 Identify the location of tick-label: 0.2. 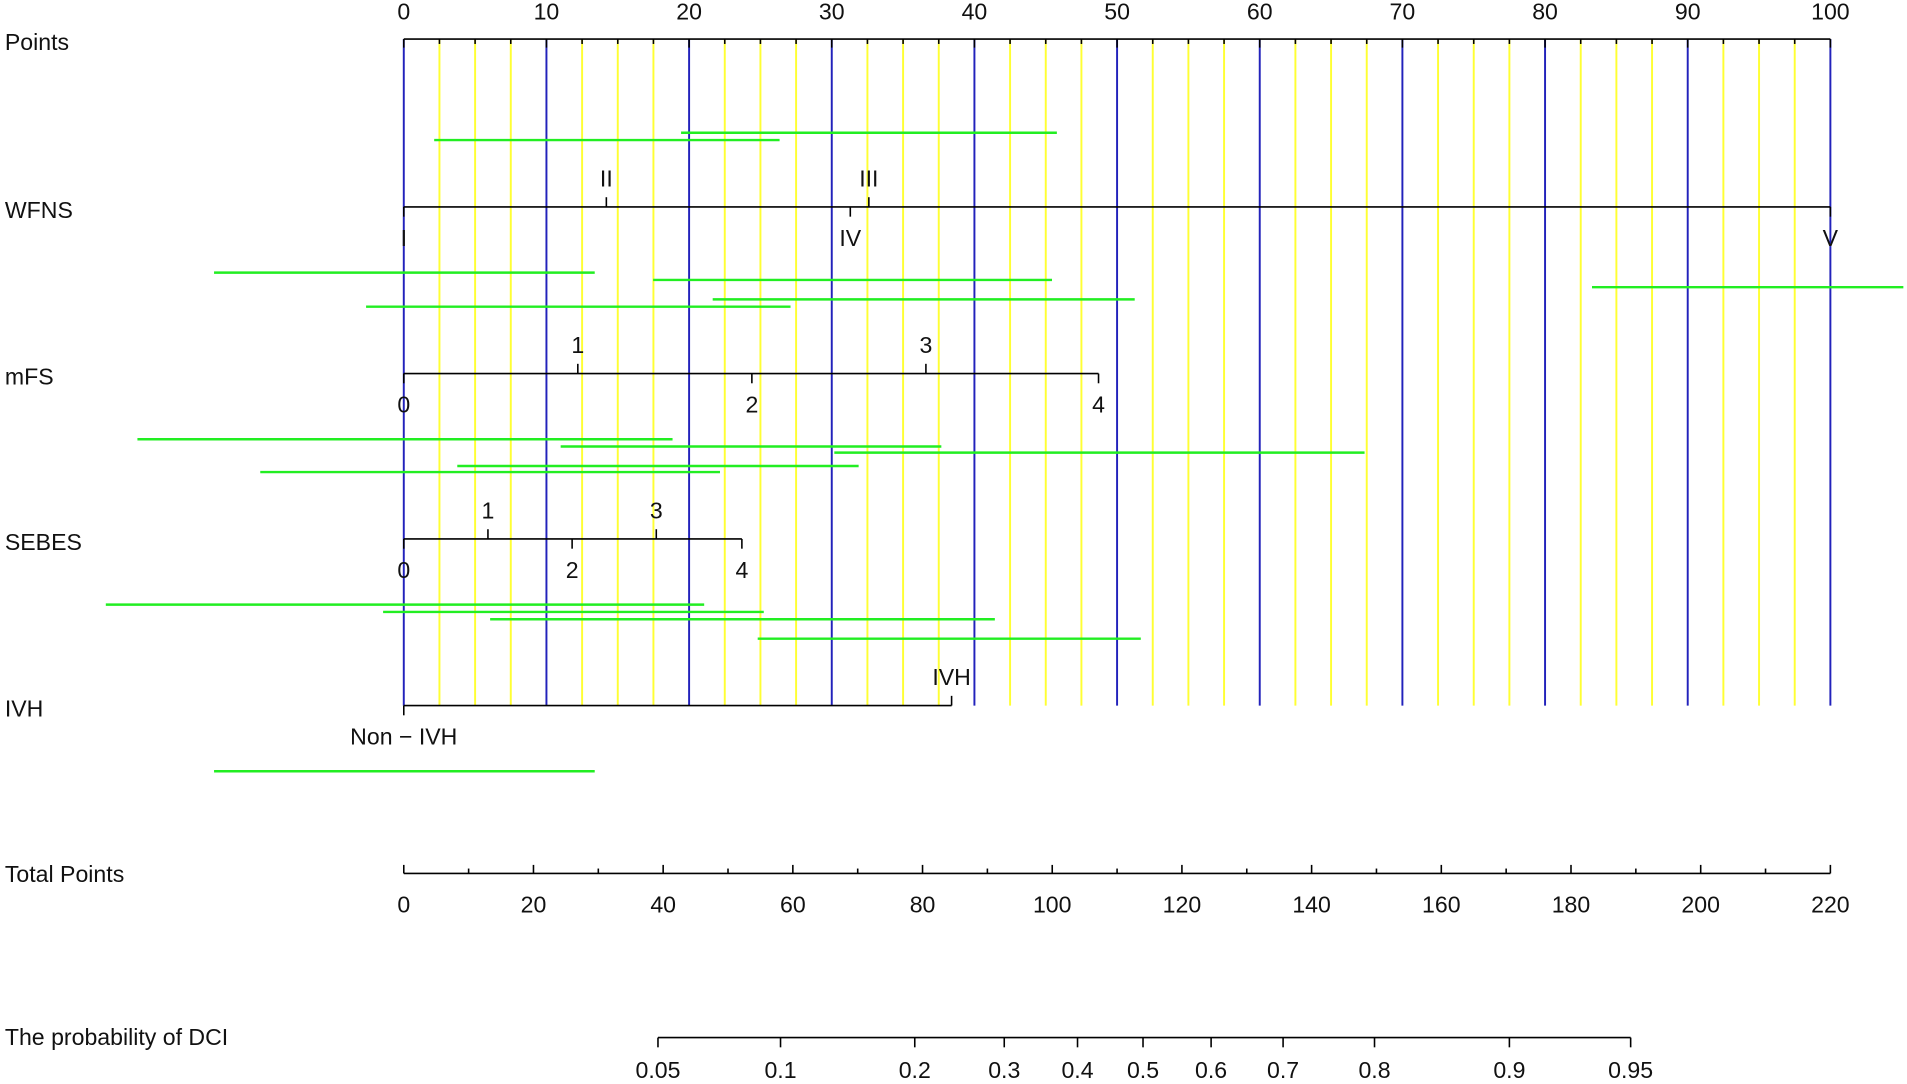
(915, 1070).